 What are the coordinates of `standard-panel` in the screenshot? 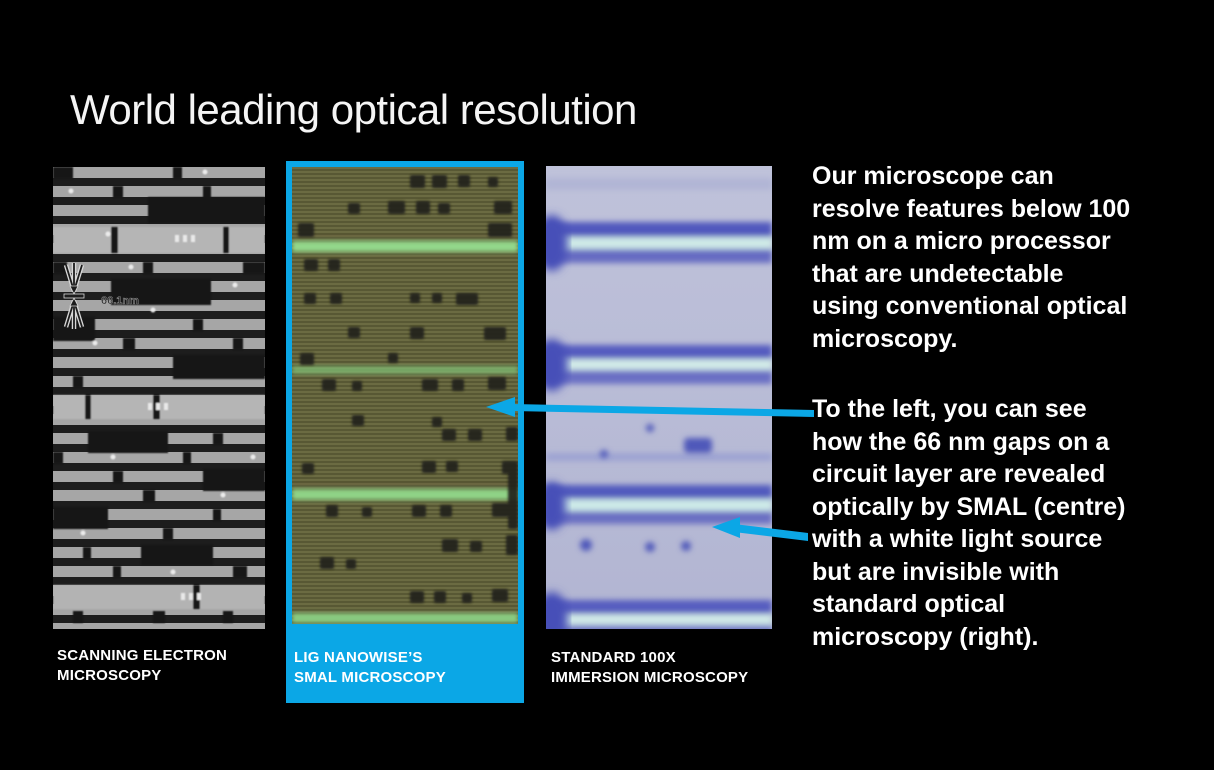 It's located at (659, 397).